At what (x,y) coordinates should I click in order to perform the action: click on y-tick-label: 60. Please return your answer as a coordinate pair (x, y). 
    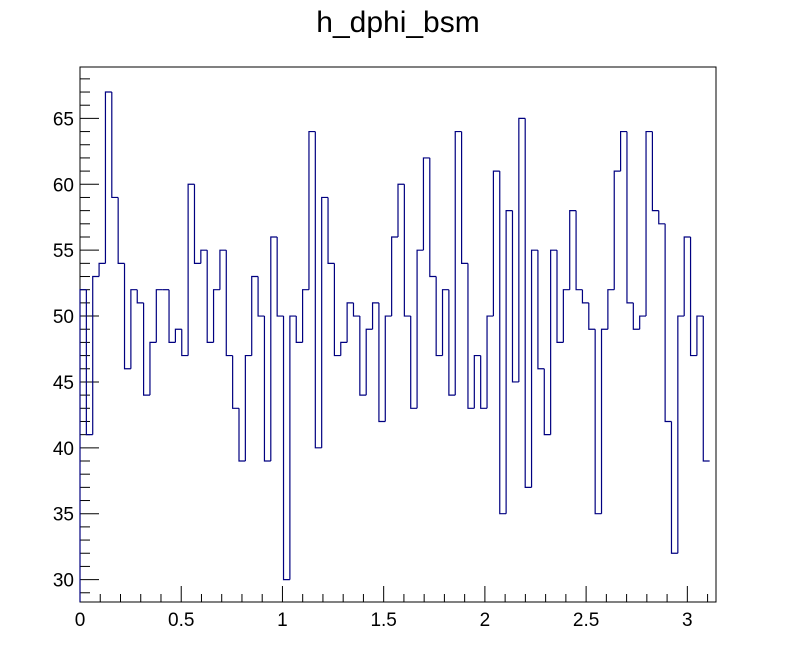
    Looking at the image, I should click on (63, 185).